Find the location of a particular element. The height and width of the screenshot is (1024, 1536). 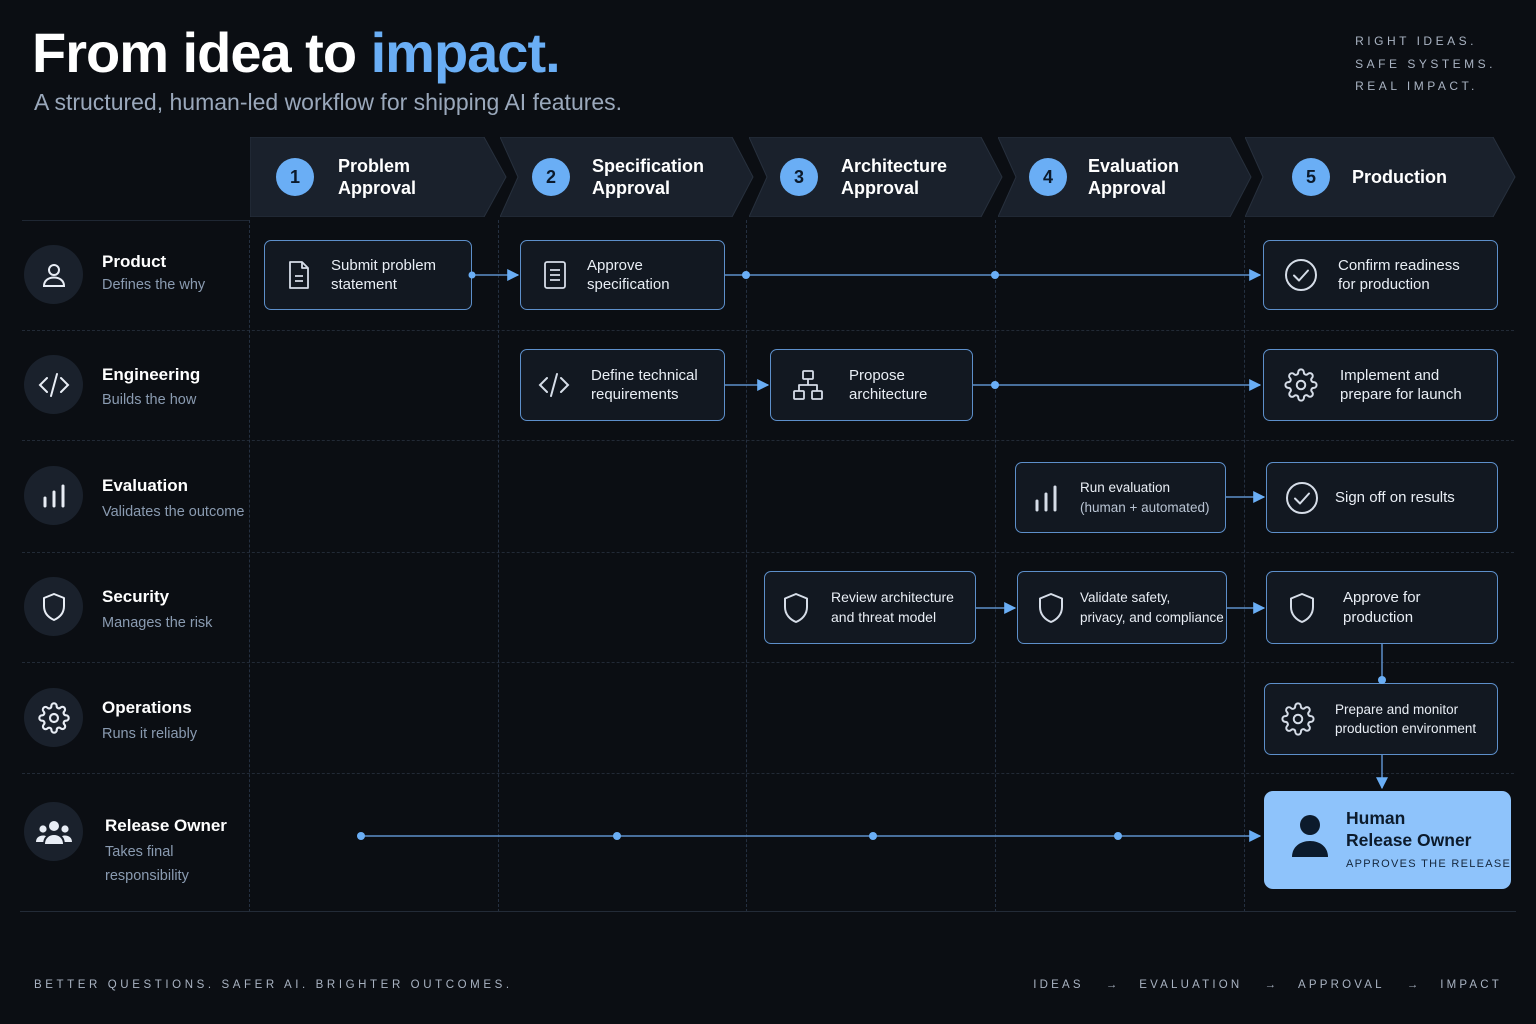

phase-evaluation-approval: 4 Evaluation Approval is located at coordinates (1125, 177).